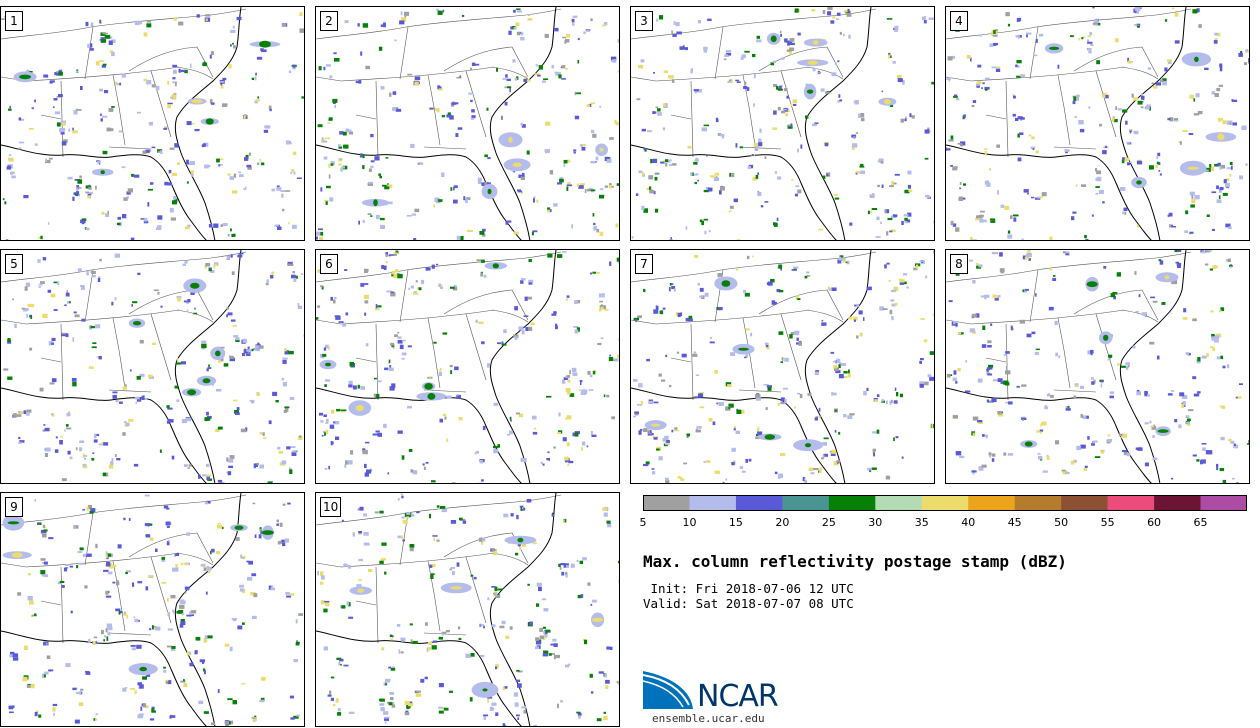 This screenshot has width=1260, height=728. What do you see at coordinates (945, 503) in the screenshot?
I see `colorbar-outline` at bounding box center [945, 503].